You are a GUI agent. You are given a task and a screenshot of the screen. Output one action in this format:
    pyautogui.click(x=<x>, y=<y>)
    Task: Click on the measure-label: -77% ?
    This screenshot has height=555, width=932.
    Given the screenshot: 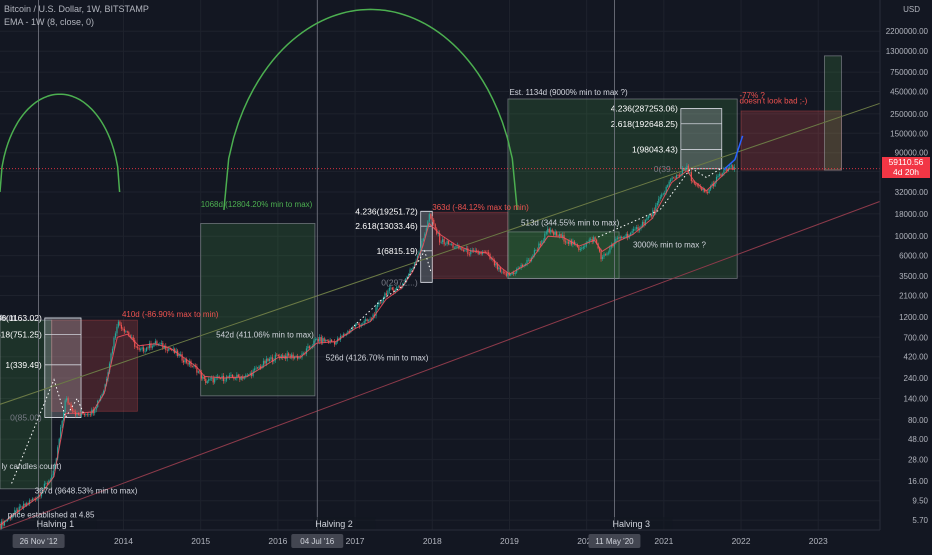 What is the action you would take?
    pyautogui.click(x=753, y=95)
    